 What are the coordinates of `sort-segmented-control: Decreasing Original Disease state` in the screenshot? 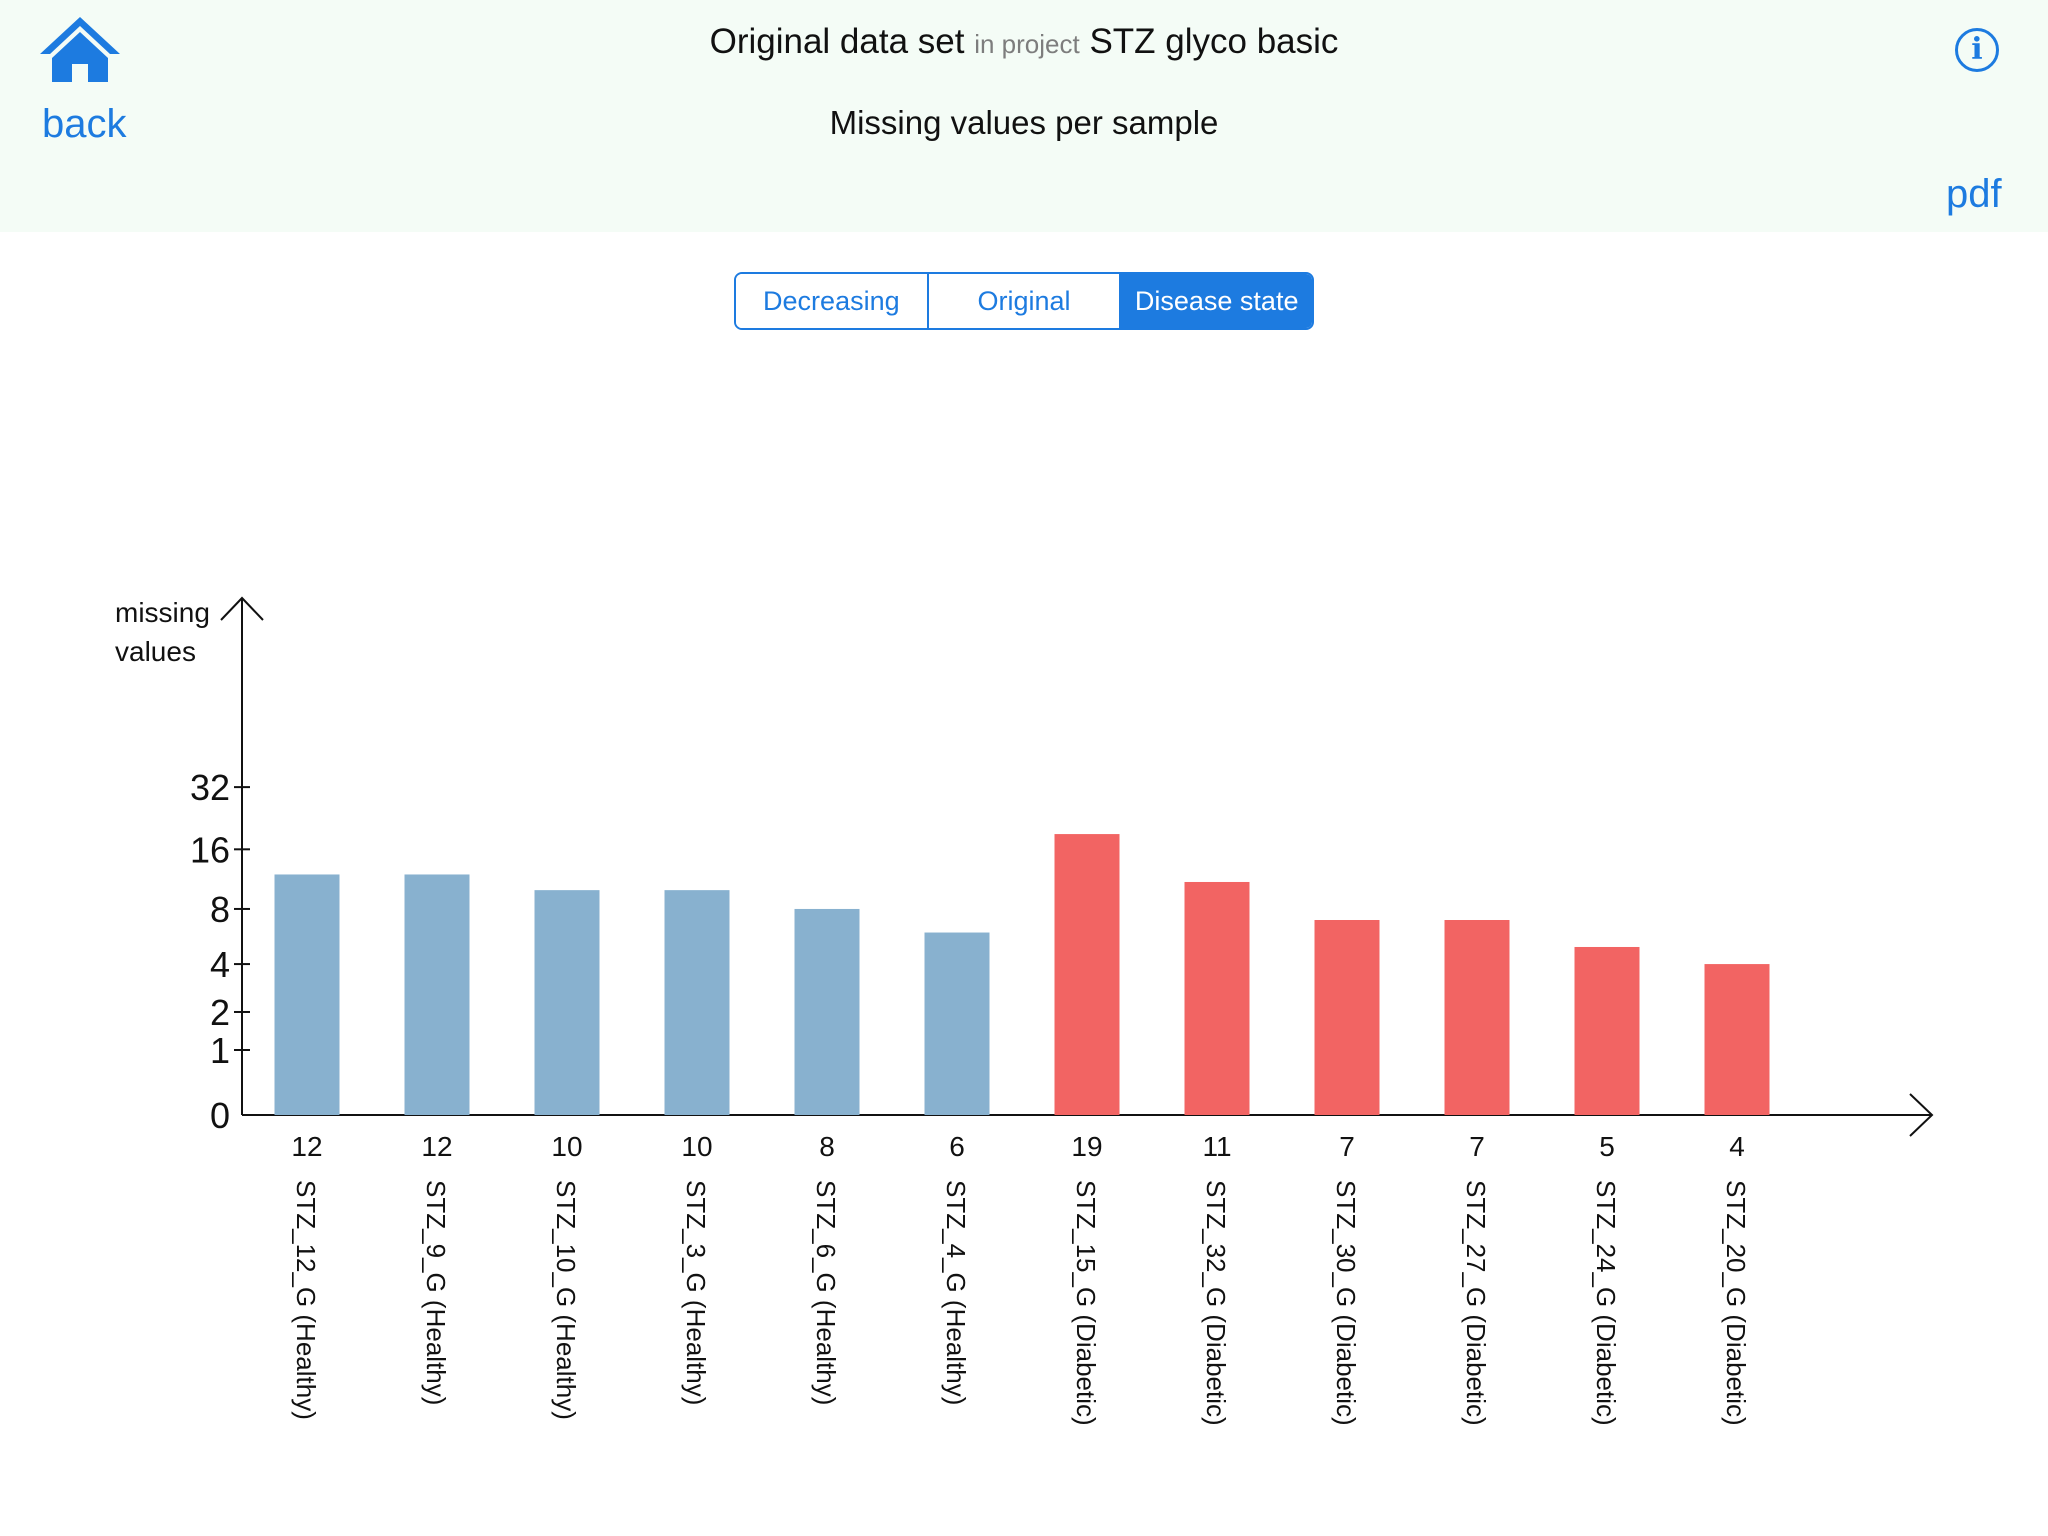 It's located at (1024, 301).